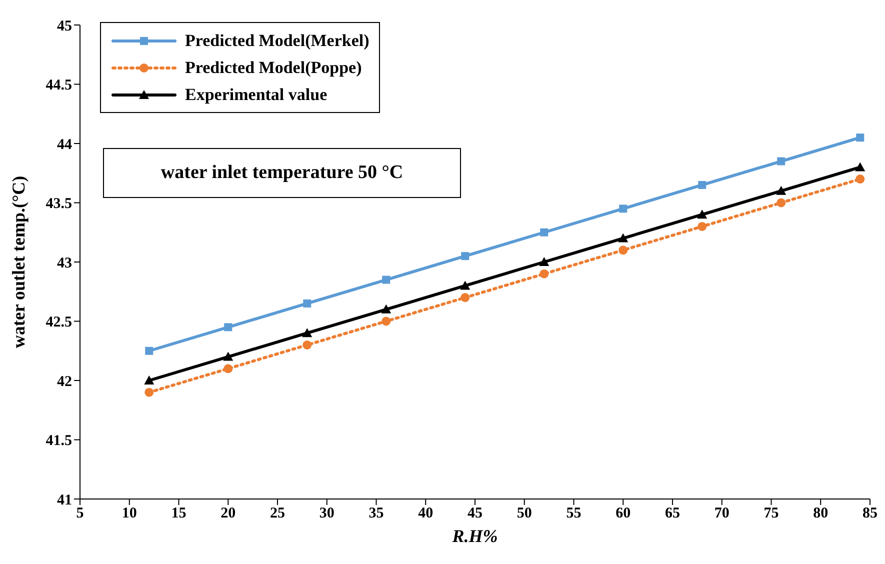  I want to click on x-tick-label: 10, so click(129, 514).